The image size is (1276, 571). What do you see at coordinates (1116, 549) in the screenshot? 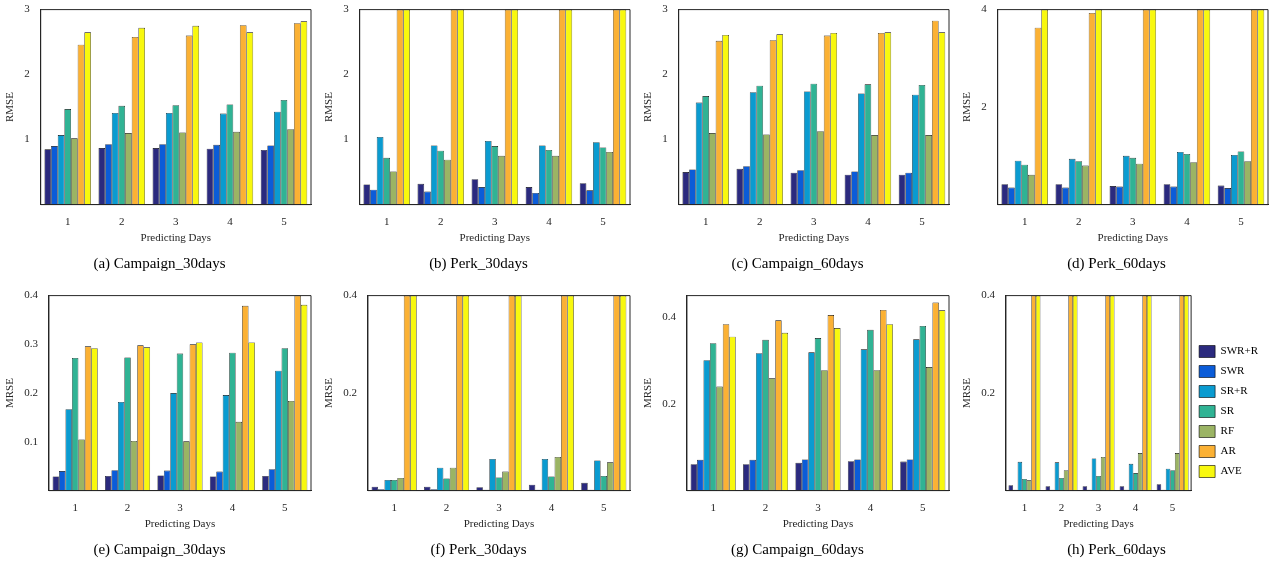
I see `text: (h) Perk_60days` at bounding box center [1116, 549].